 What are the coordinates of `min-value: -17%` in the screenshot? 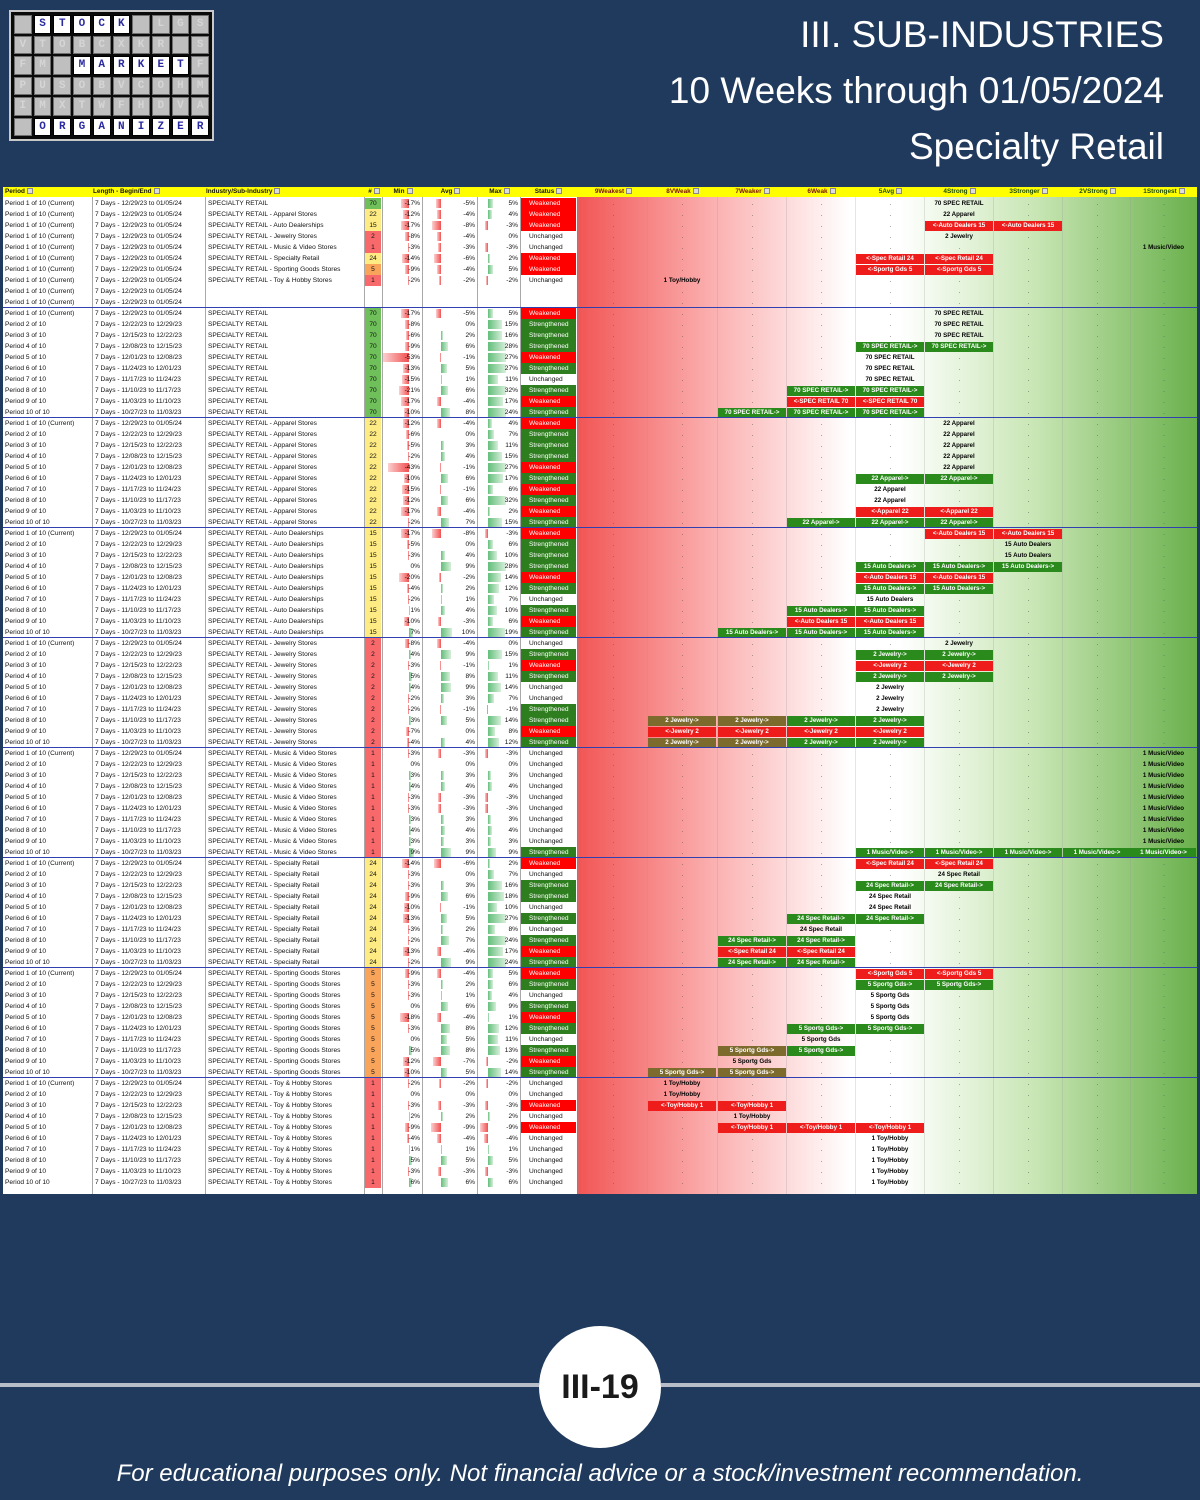 It's located at (412, 313).